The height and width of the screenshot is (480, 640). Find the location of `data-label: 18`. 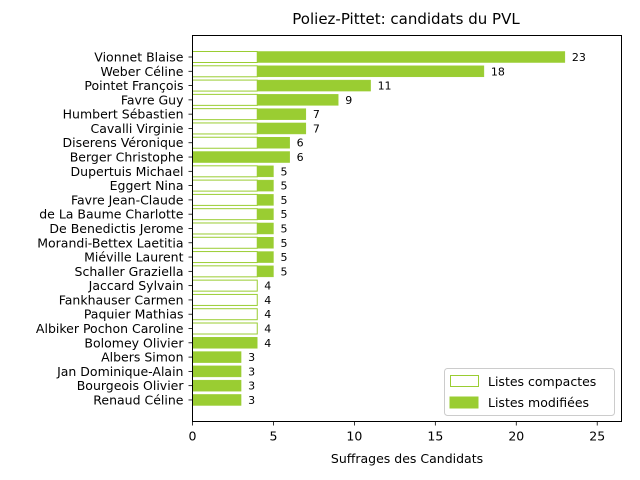

data-label: 18 is located at coordinates (498, 71).